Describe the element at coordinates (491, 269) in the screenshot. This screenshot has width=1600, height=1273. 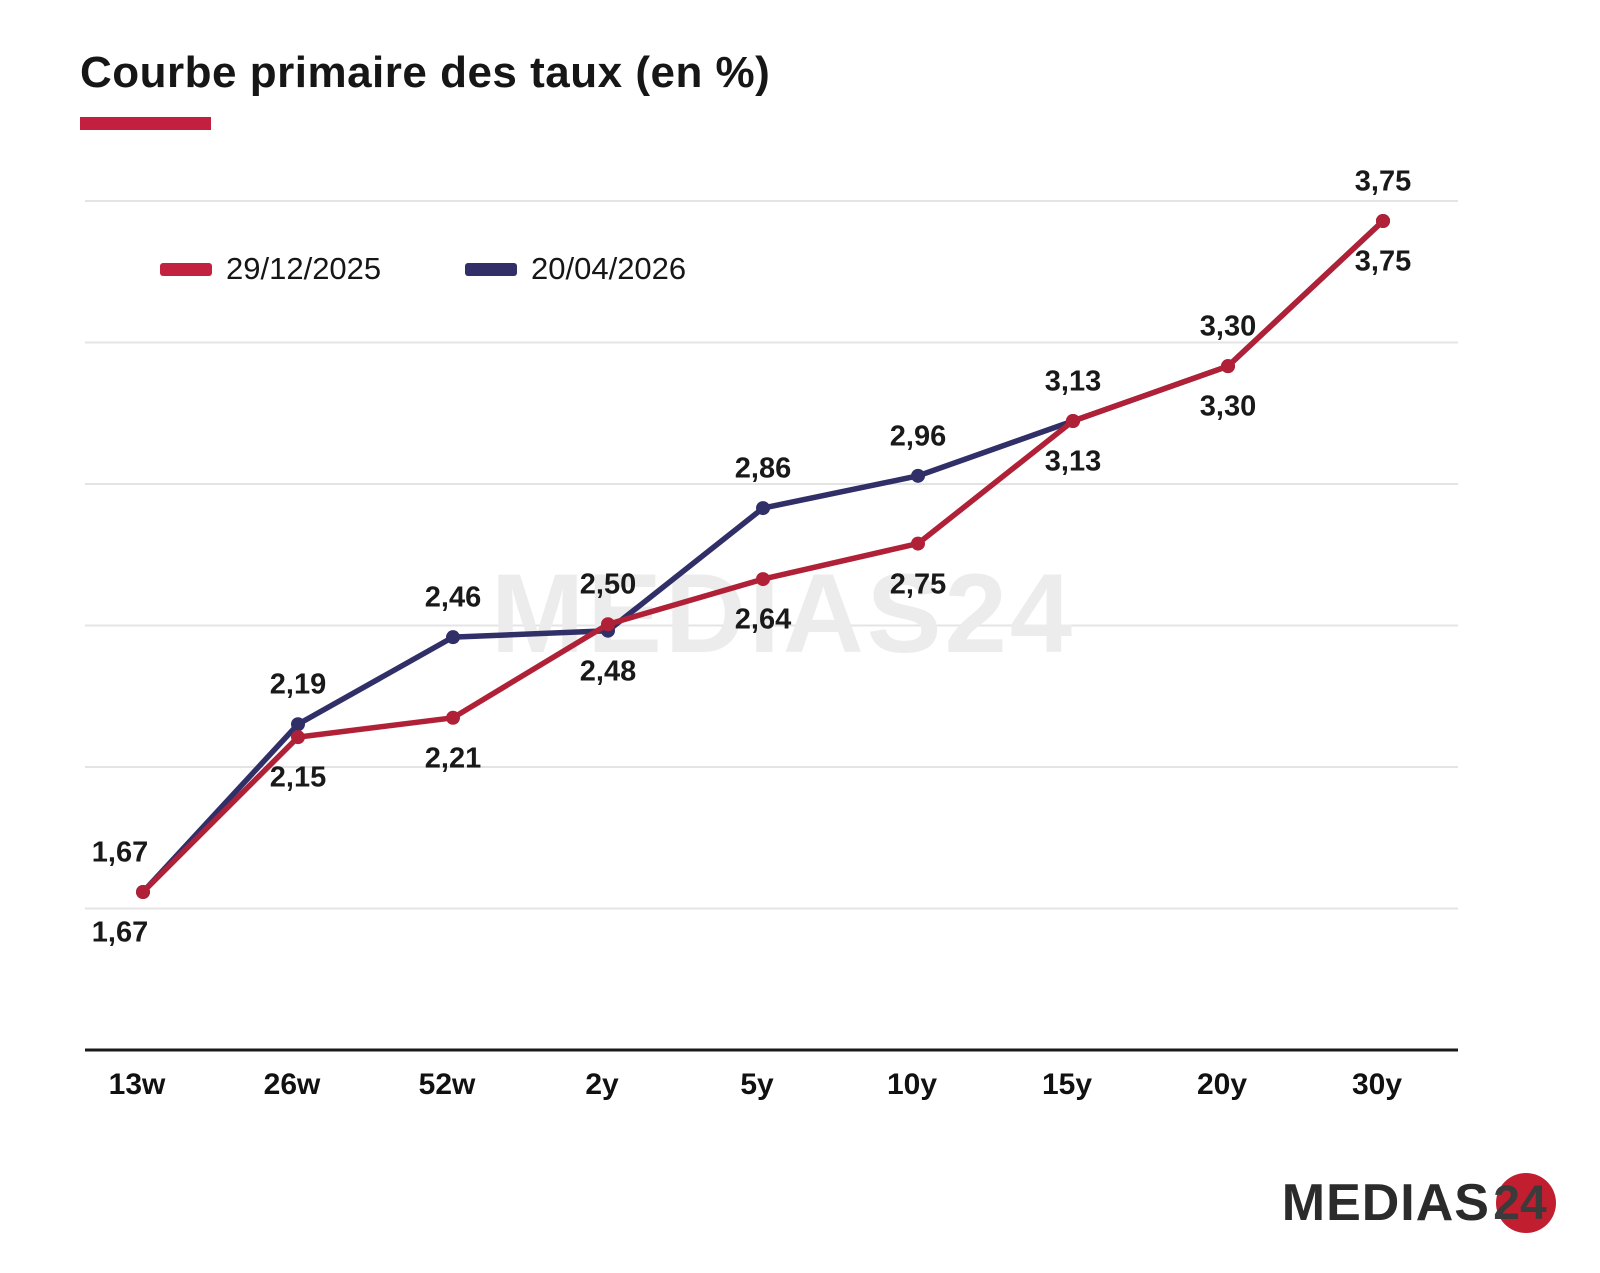
I see `legend-dash-blue-icon` at that location.